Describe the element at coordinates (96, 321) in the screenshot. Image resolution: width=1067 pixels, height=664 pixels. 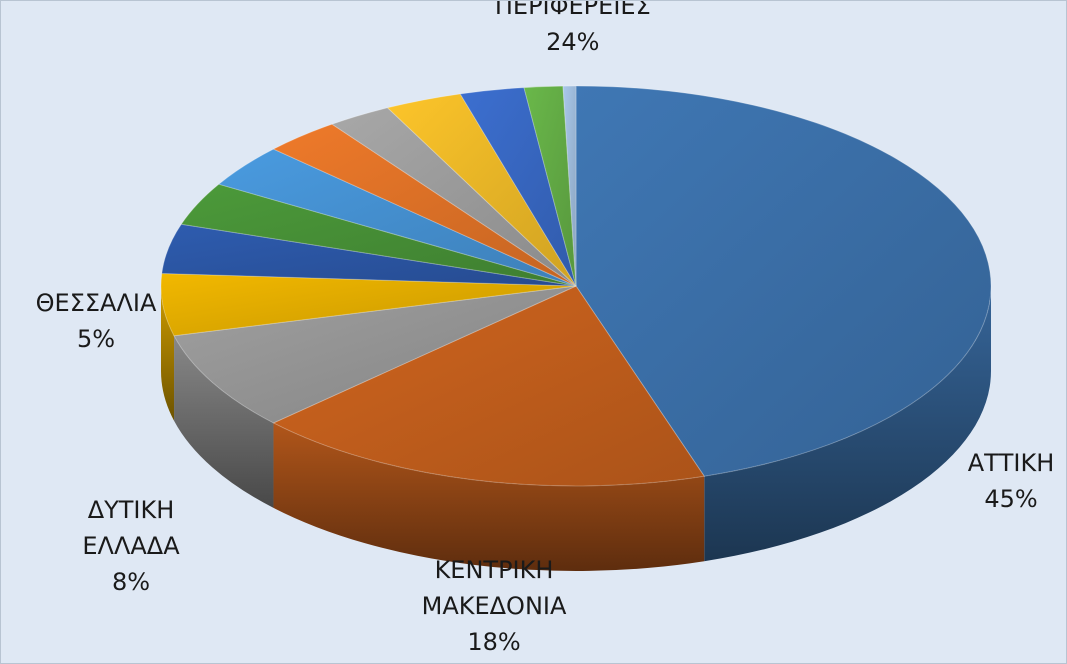
I see `slice-label: ΘΕΣΣΑΛΙΑ 5%` at that location.